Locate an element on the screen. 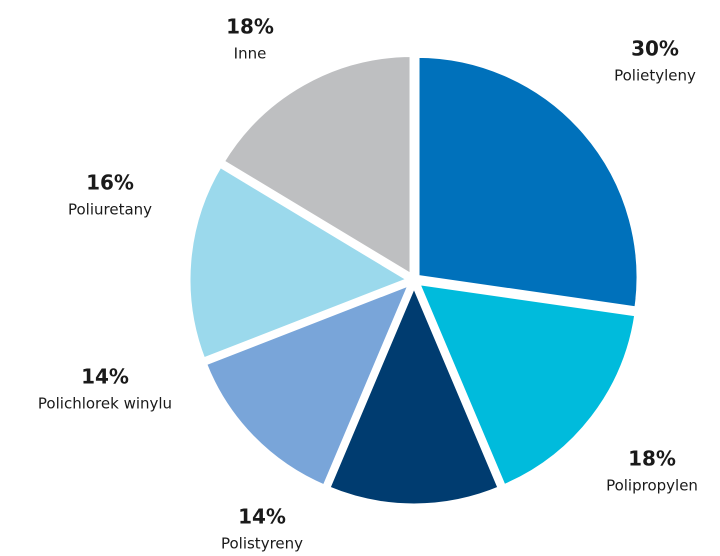 This screenshot has width=720, height=556. slice-value-label: 16% is located at coordinates (110, 183).